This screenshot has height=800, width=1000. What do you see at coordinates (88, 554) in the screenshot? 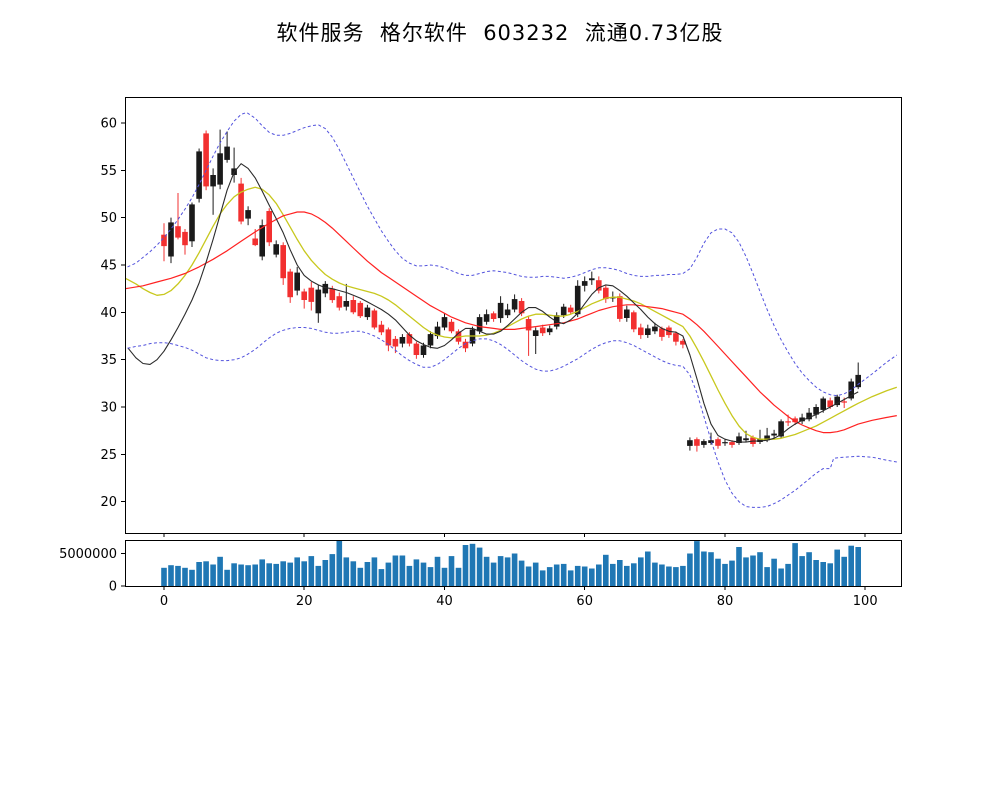
I see `volume-tick-label: 5000000` at bounding box center [88, 554].